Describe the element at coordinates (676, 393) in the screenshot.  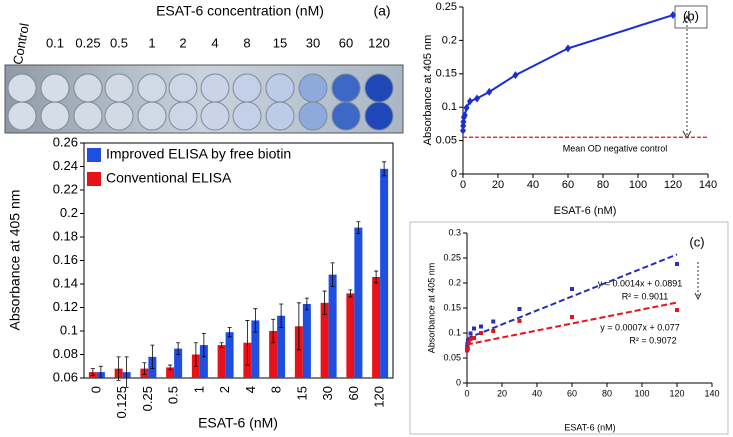
I see `x-tick-label: 120` at that location.